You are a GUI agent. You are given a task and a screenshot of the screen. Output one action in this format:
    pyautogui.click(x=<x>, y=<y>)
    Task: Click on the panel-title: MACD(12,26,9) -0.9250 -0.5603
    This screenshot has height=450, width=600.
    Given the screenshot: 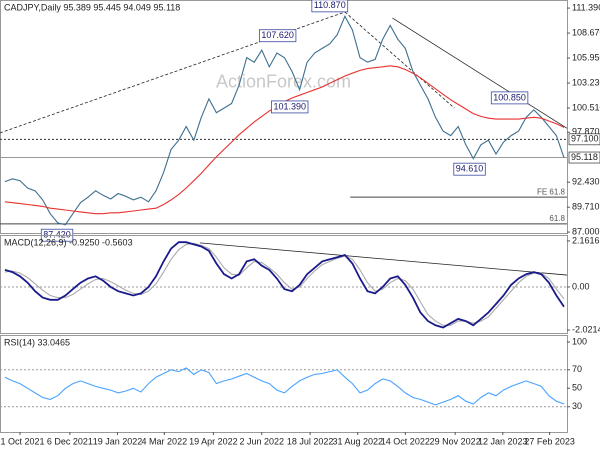 What is the action you would take?
    pyautogui.click(x=68, y=242)
    